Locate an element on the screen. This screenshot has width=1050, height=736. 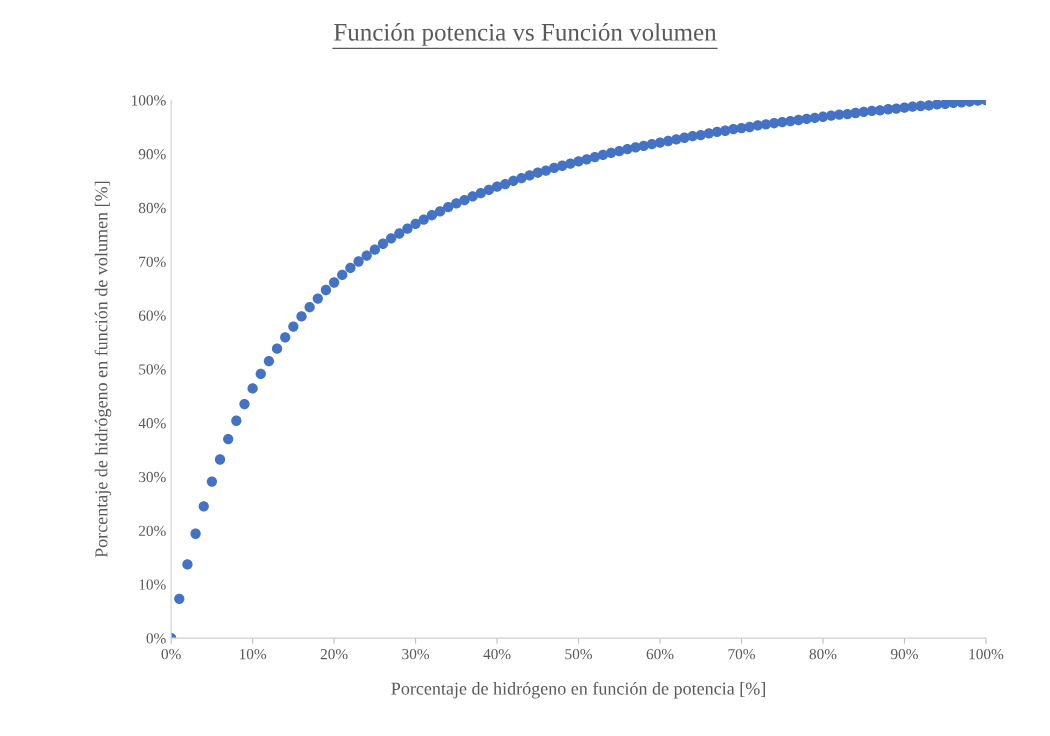
x-tick-label: 100% is located at coordinates (986, 654).